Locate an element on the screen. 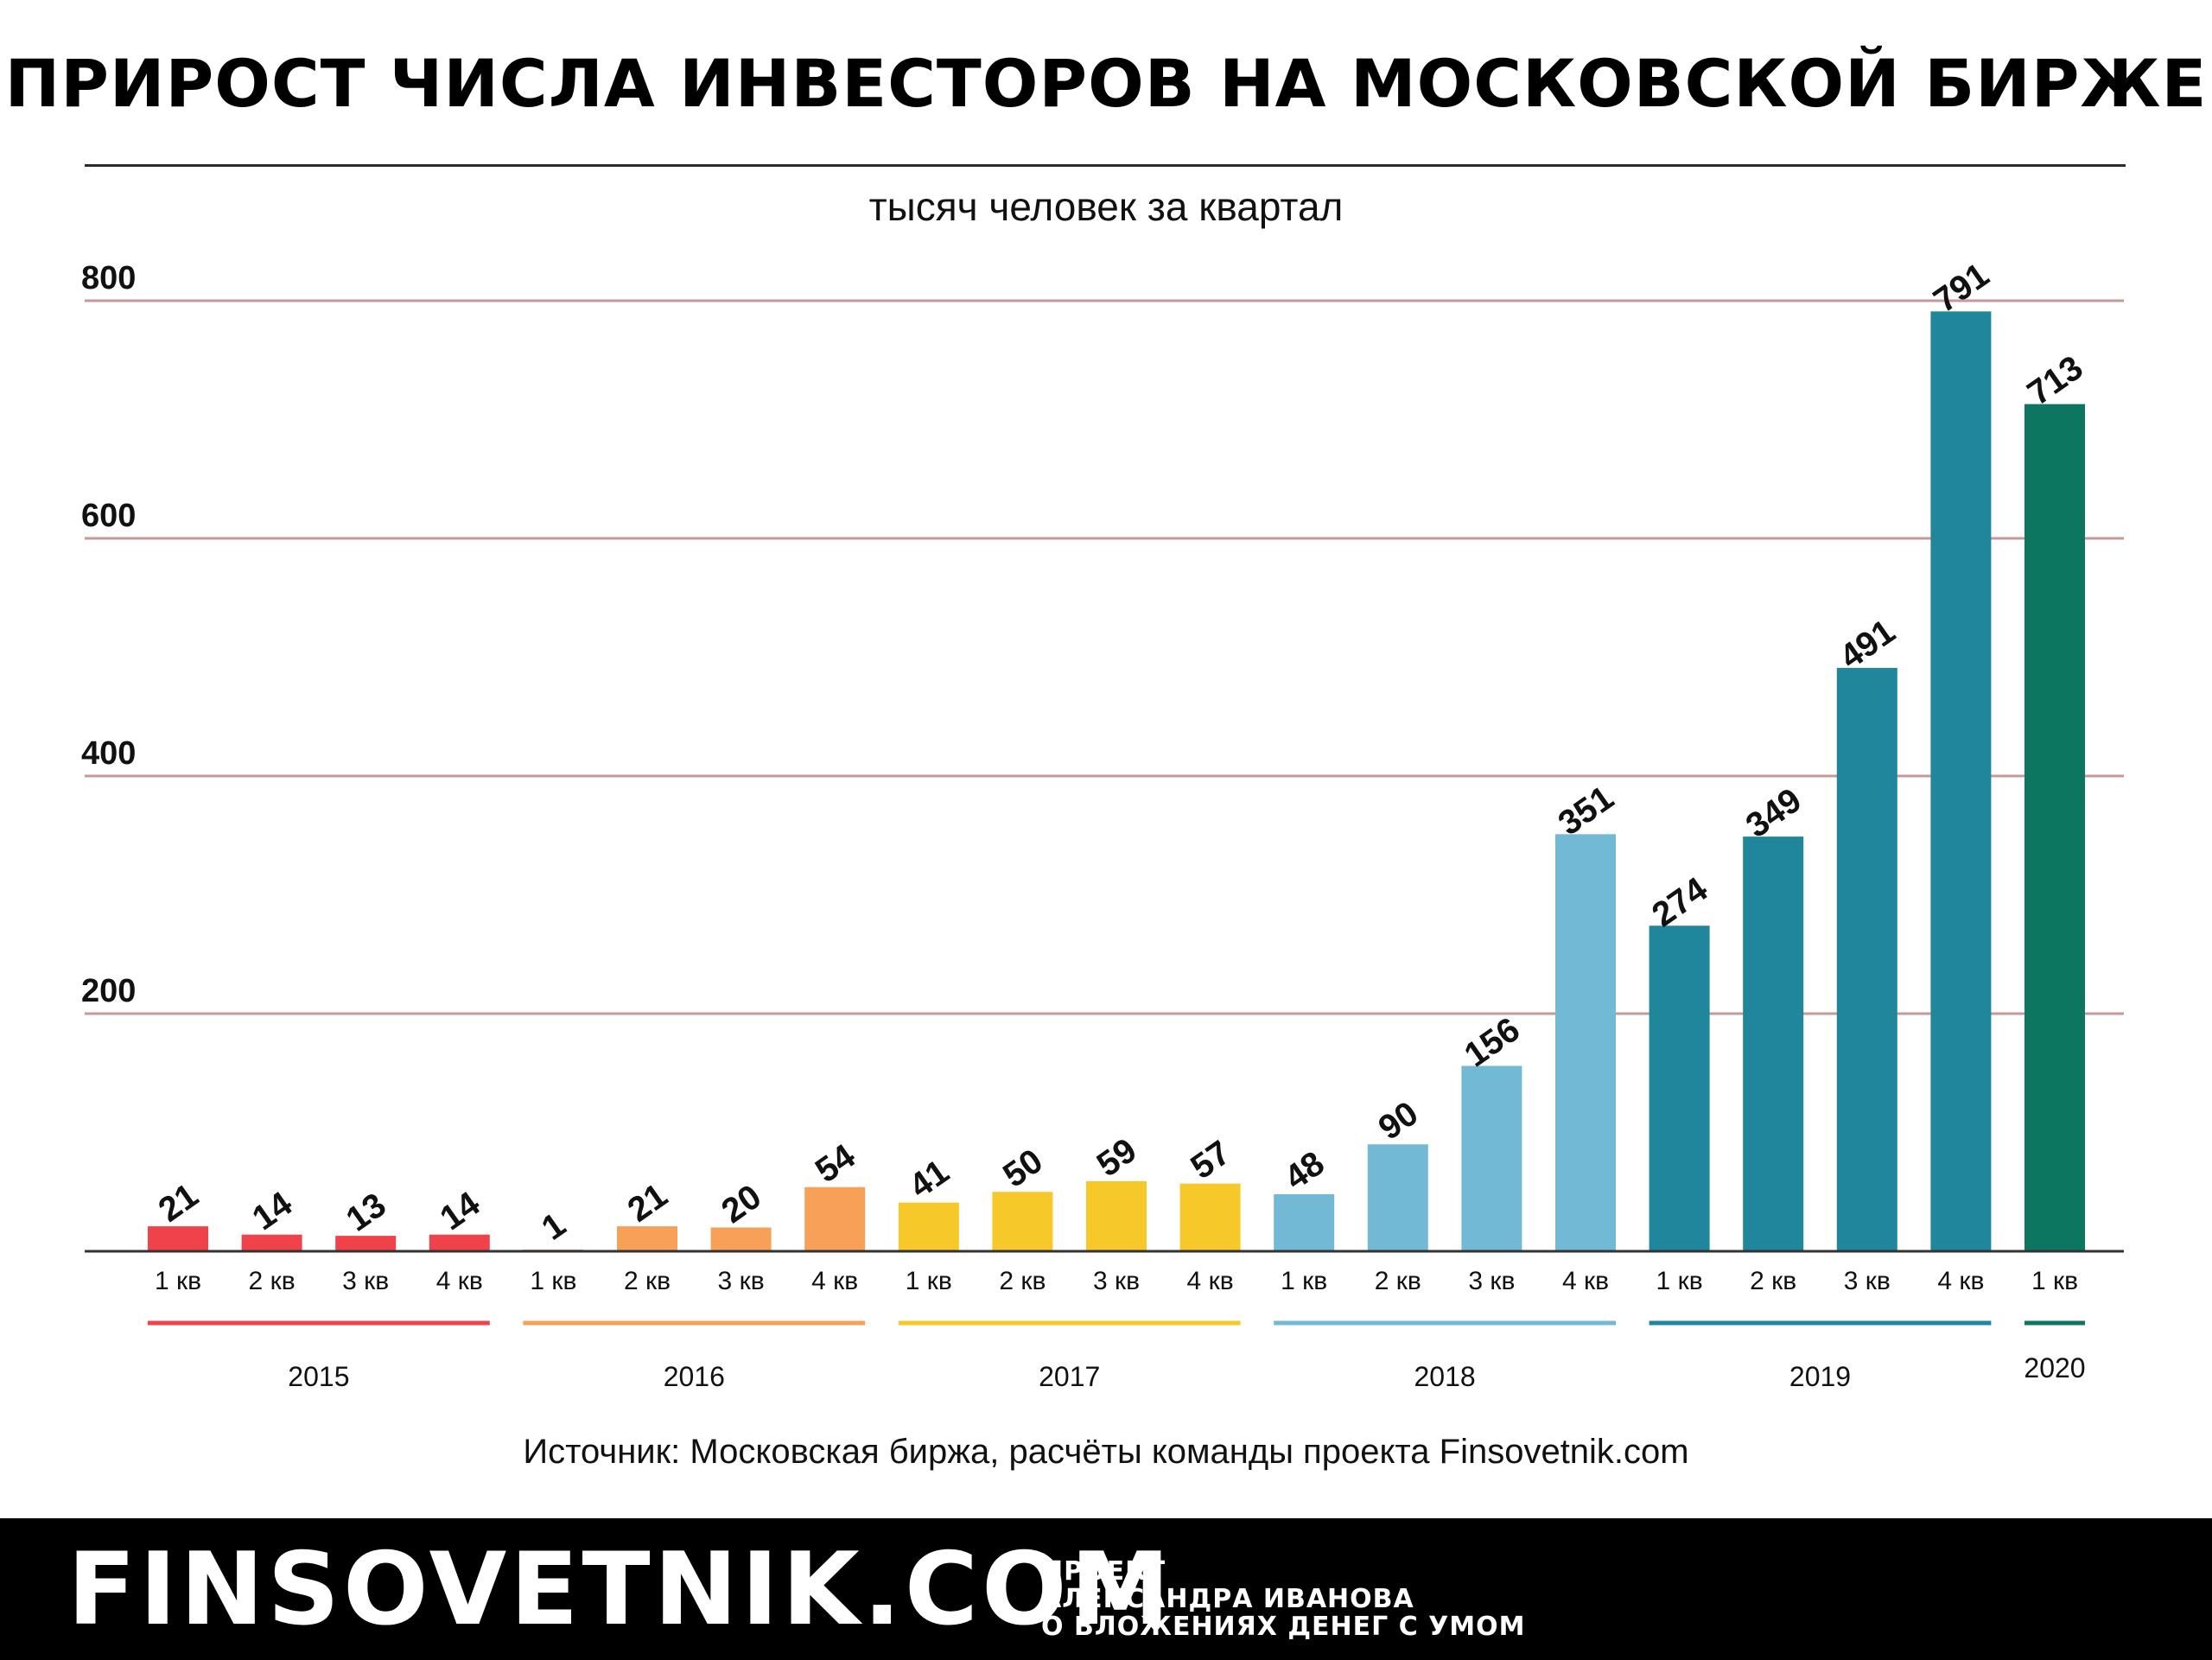  year-label: 2016 is located at coordinates (694, 1376).